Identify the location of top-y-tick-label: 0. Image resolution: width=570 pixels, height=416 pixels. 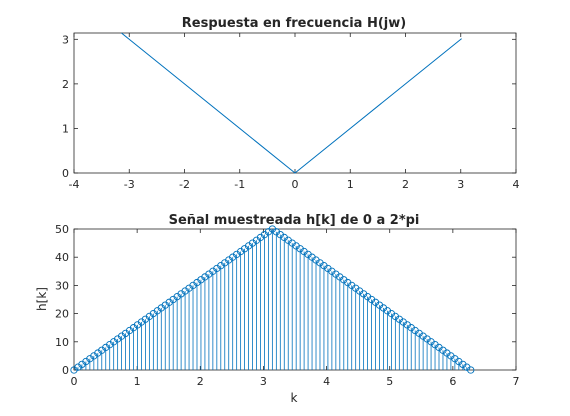
(65, 173).